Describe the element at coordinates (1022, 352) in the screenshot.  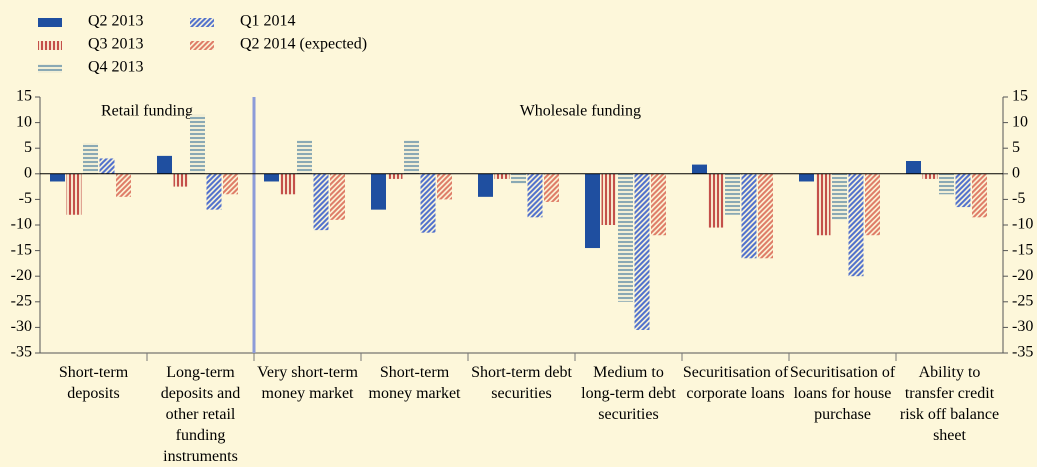
I see `y2-tick-label: -35` at that location.